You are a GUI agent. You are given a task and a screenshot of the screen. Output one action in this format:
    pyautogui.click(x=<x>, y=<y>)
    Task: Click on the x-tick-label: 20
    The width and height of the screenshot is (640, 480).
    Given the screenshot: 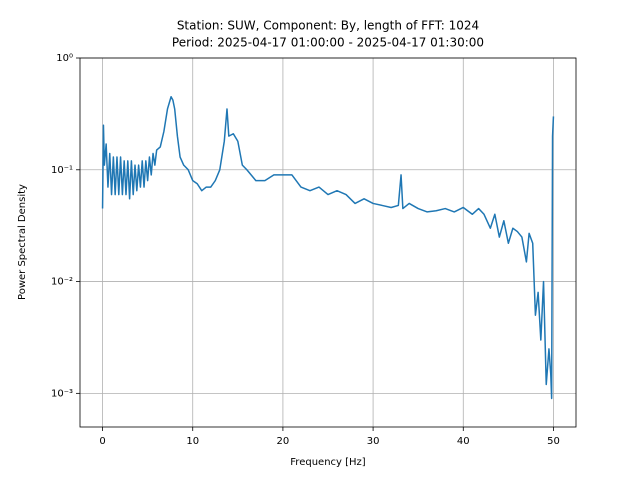 What is the action you would take?
    pyautogui.click(x=283, y=441)
    